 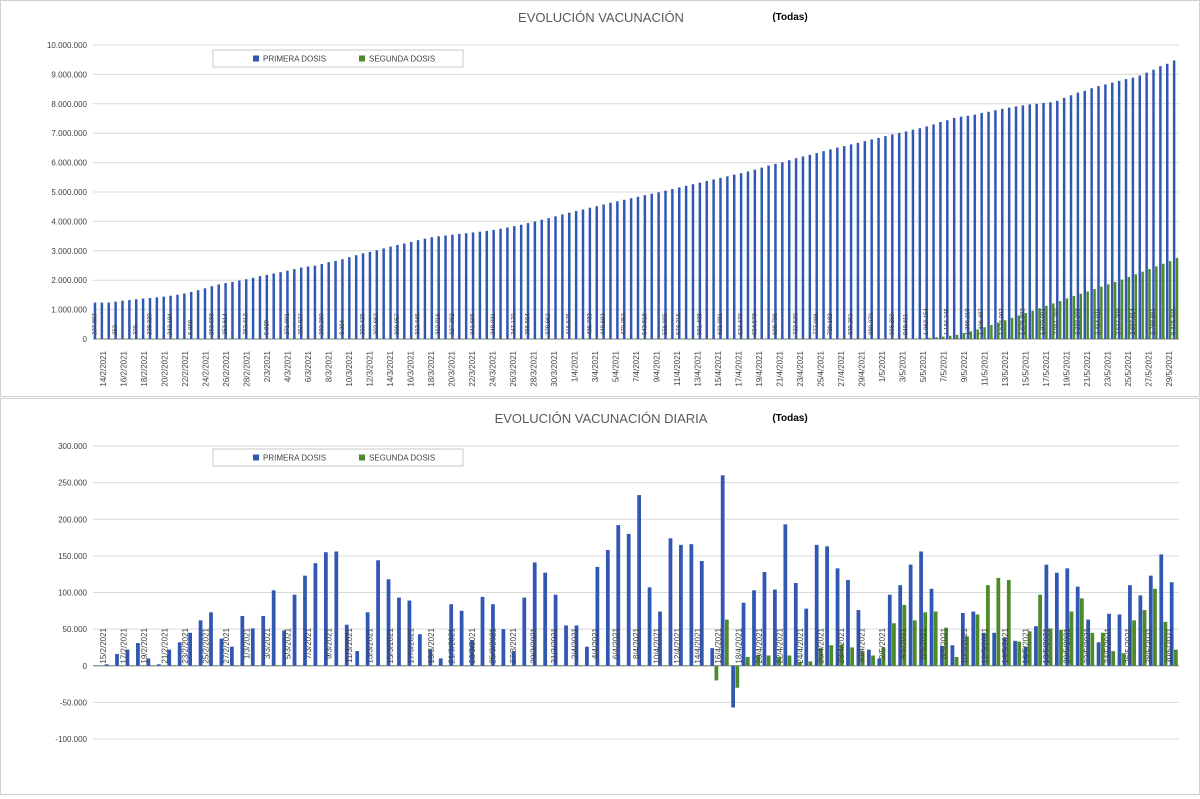 What do you see at coordinates (677, 368) in the screenshot?
I see `x-tick-label: 11/4/2021` at bounding box center [677, 368].